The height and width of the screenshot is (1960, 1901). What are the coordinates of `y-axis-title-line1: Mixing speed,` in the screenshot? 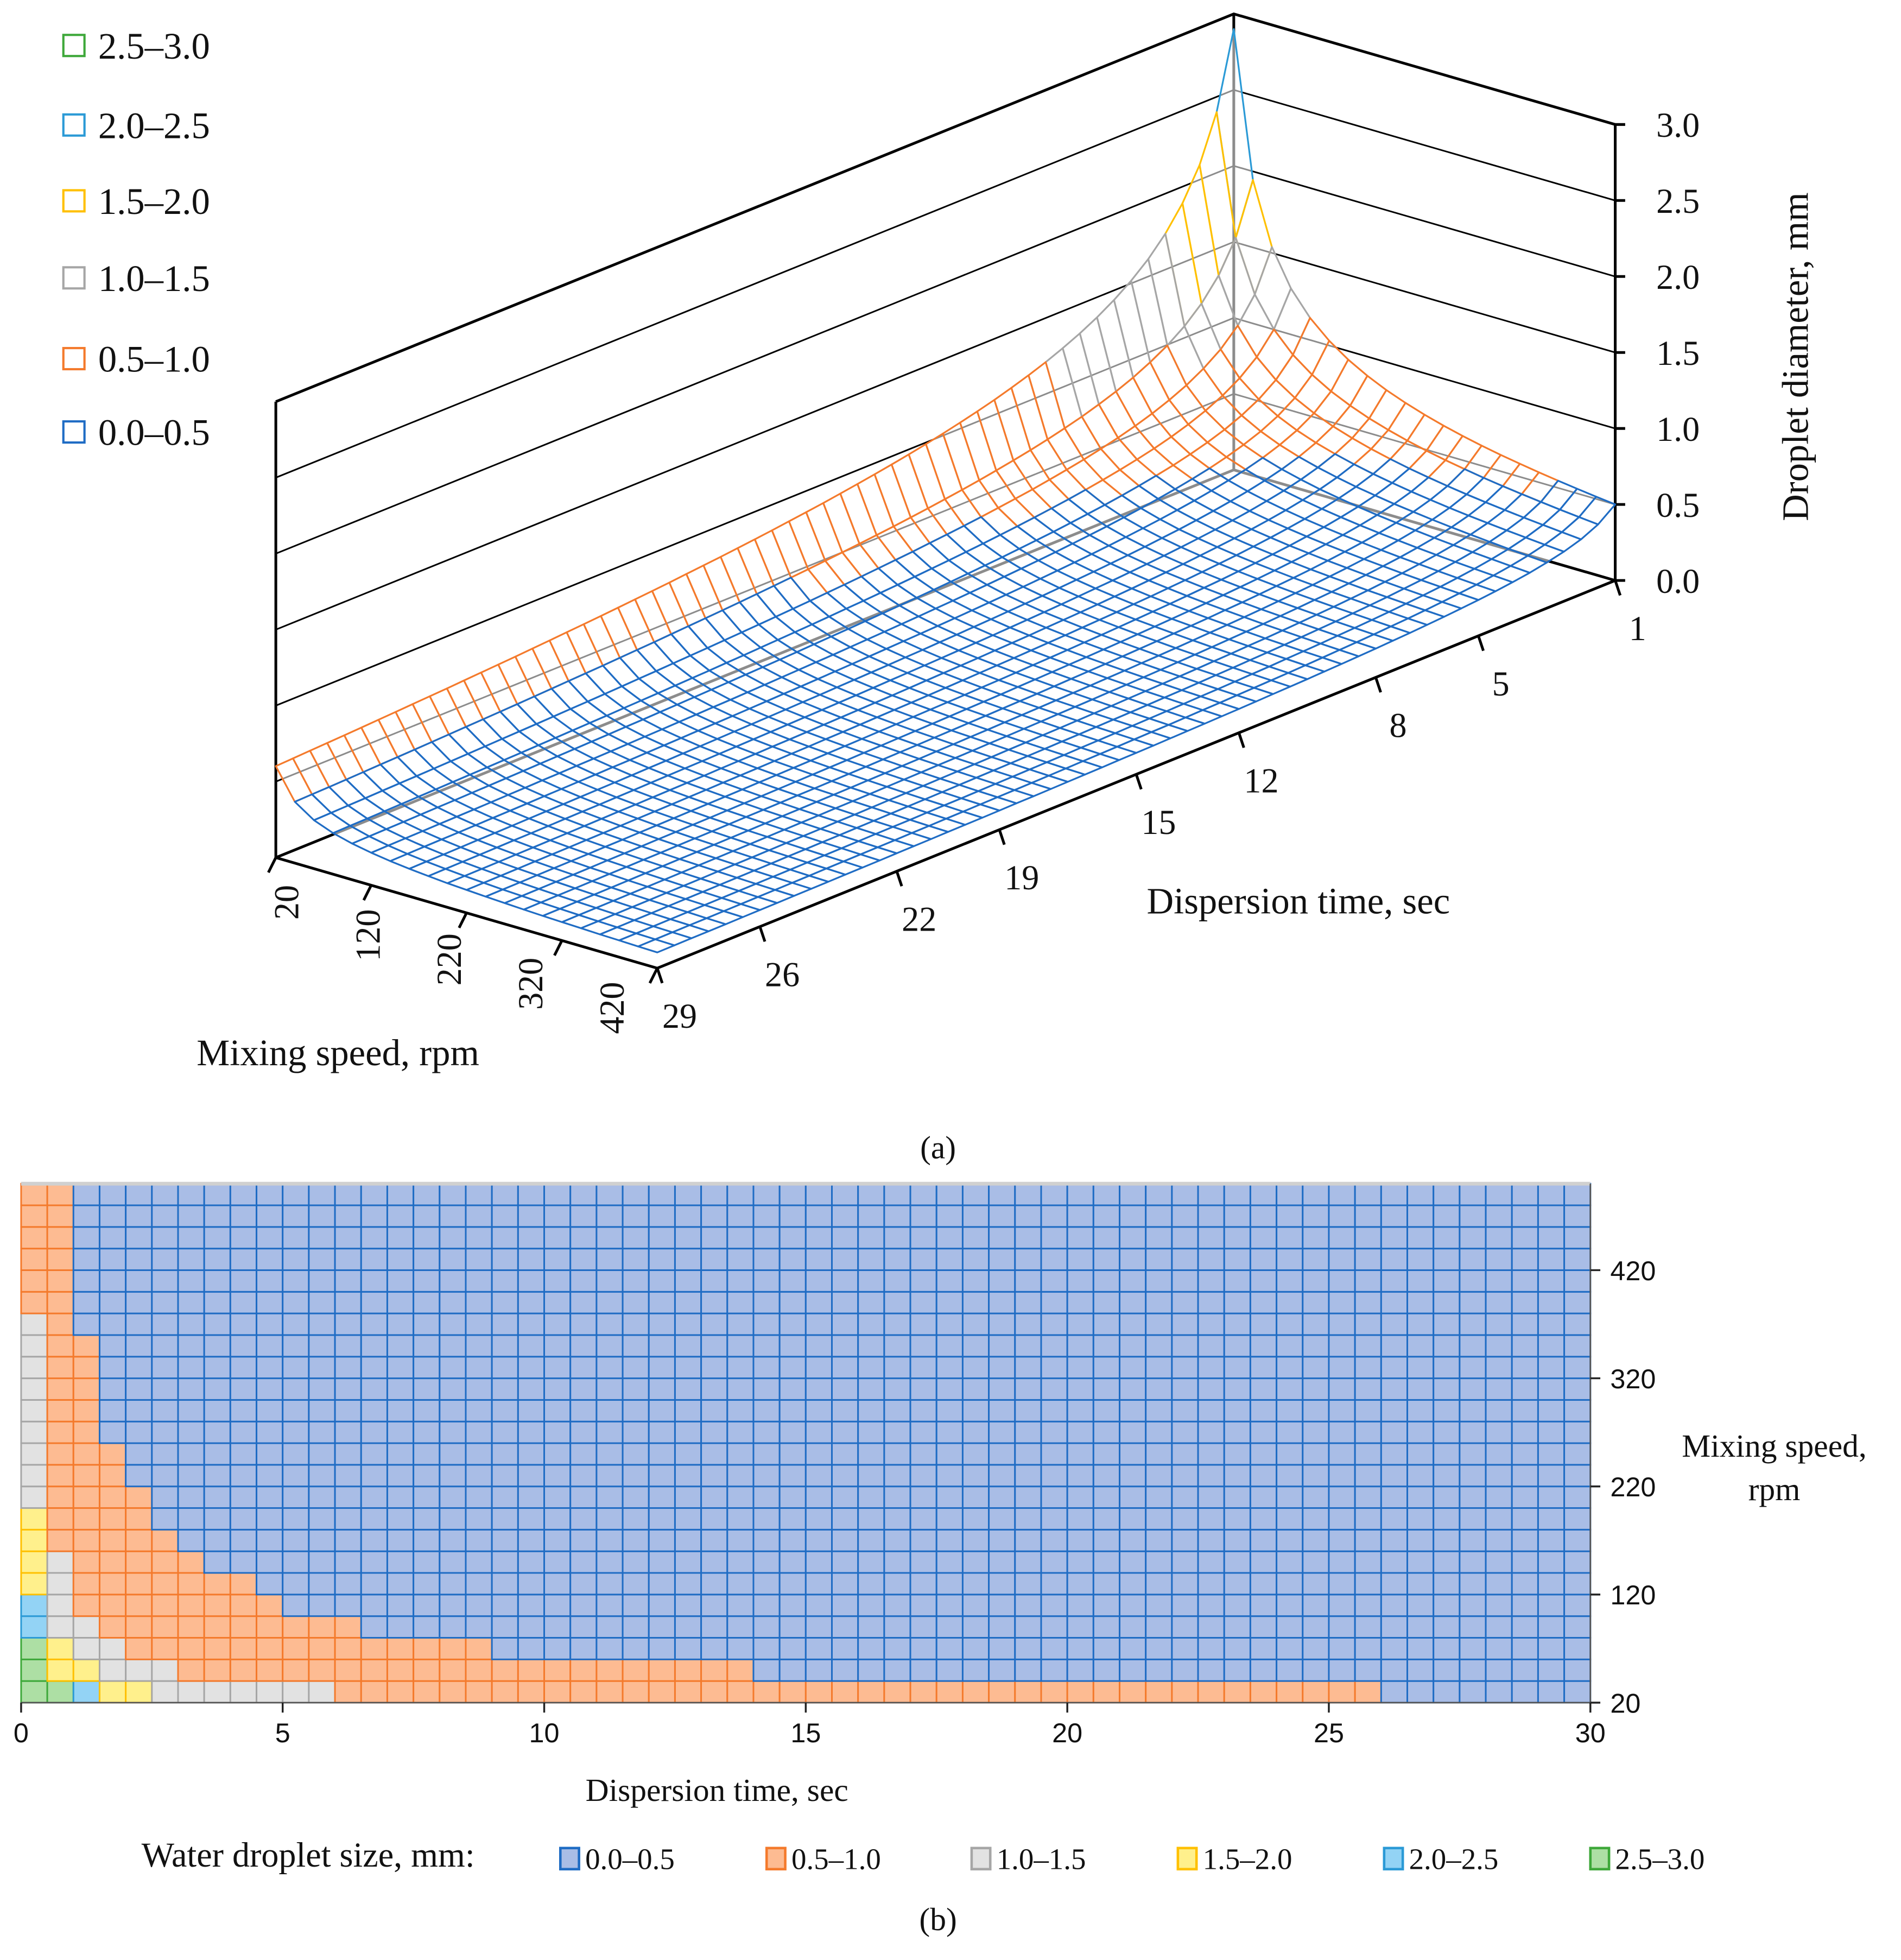 It's located at (1774, 1446).